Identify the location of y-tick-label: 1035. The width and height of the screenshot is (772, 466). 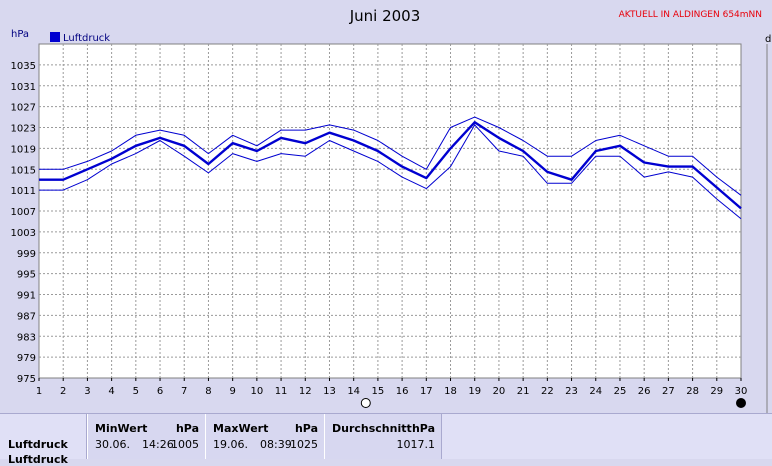
(23, 66).